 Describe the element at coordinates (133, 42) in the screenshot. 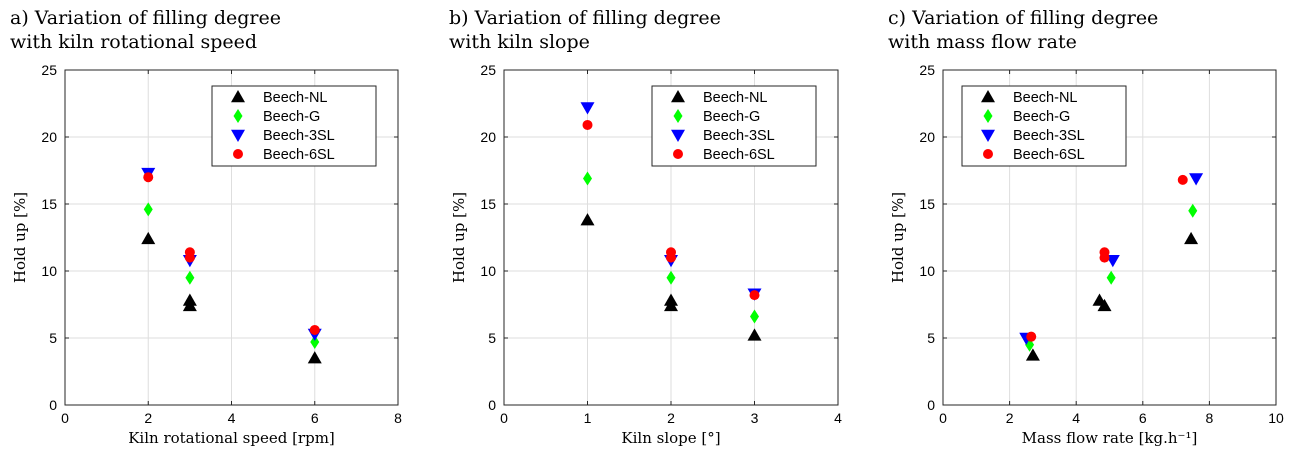

I see `chart-title-line: with kiln rotational speed` at that location.